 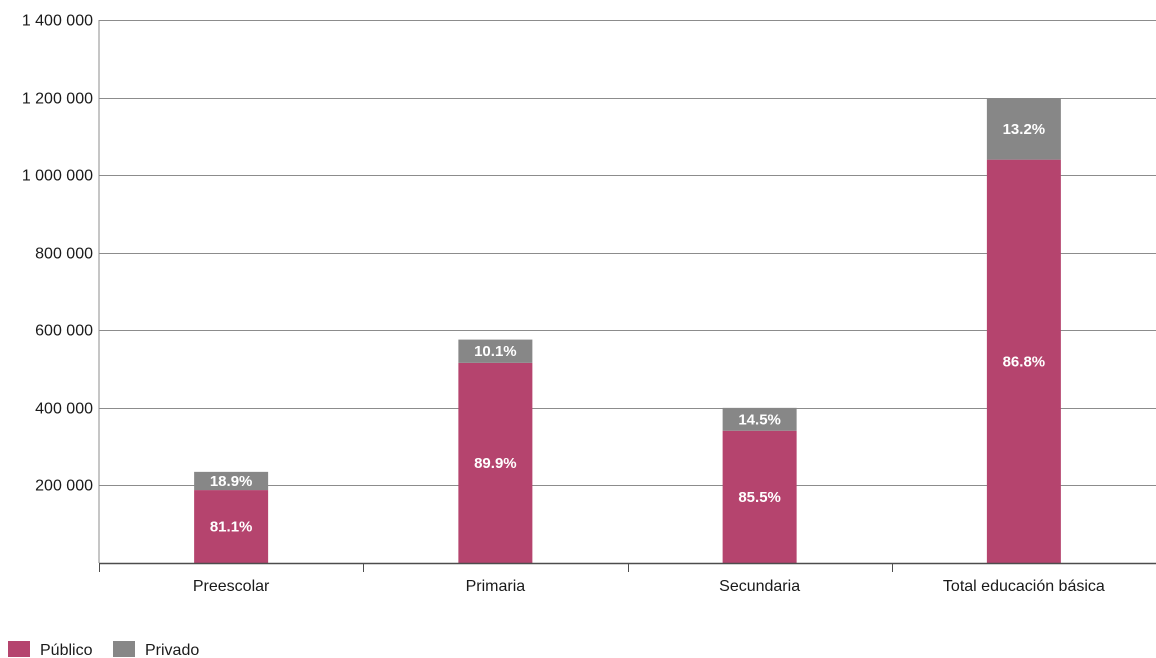 I want to click on legend-label: Público, so click(x=66, y=650).